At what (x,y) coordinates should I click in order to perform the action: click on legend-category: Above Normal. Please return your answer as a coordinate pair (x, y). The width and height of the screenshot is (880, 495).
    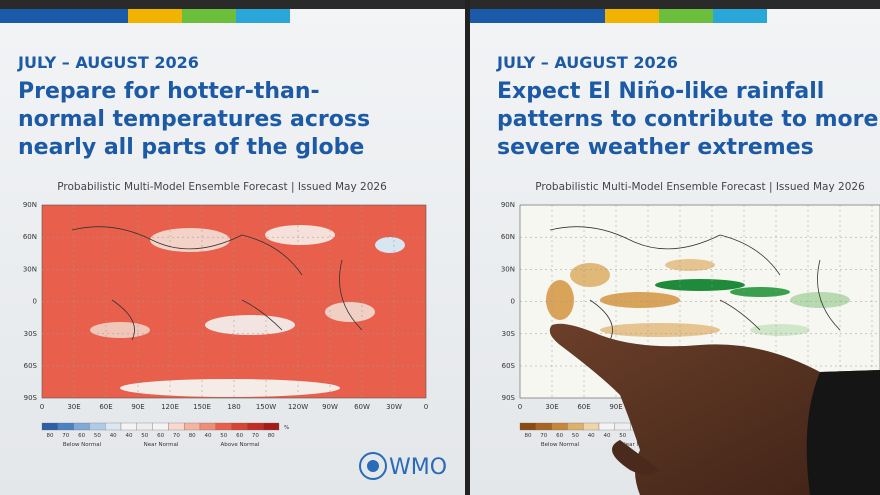
    Looking at the image, I should click on (240, 445).